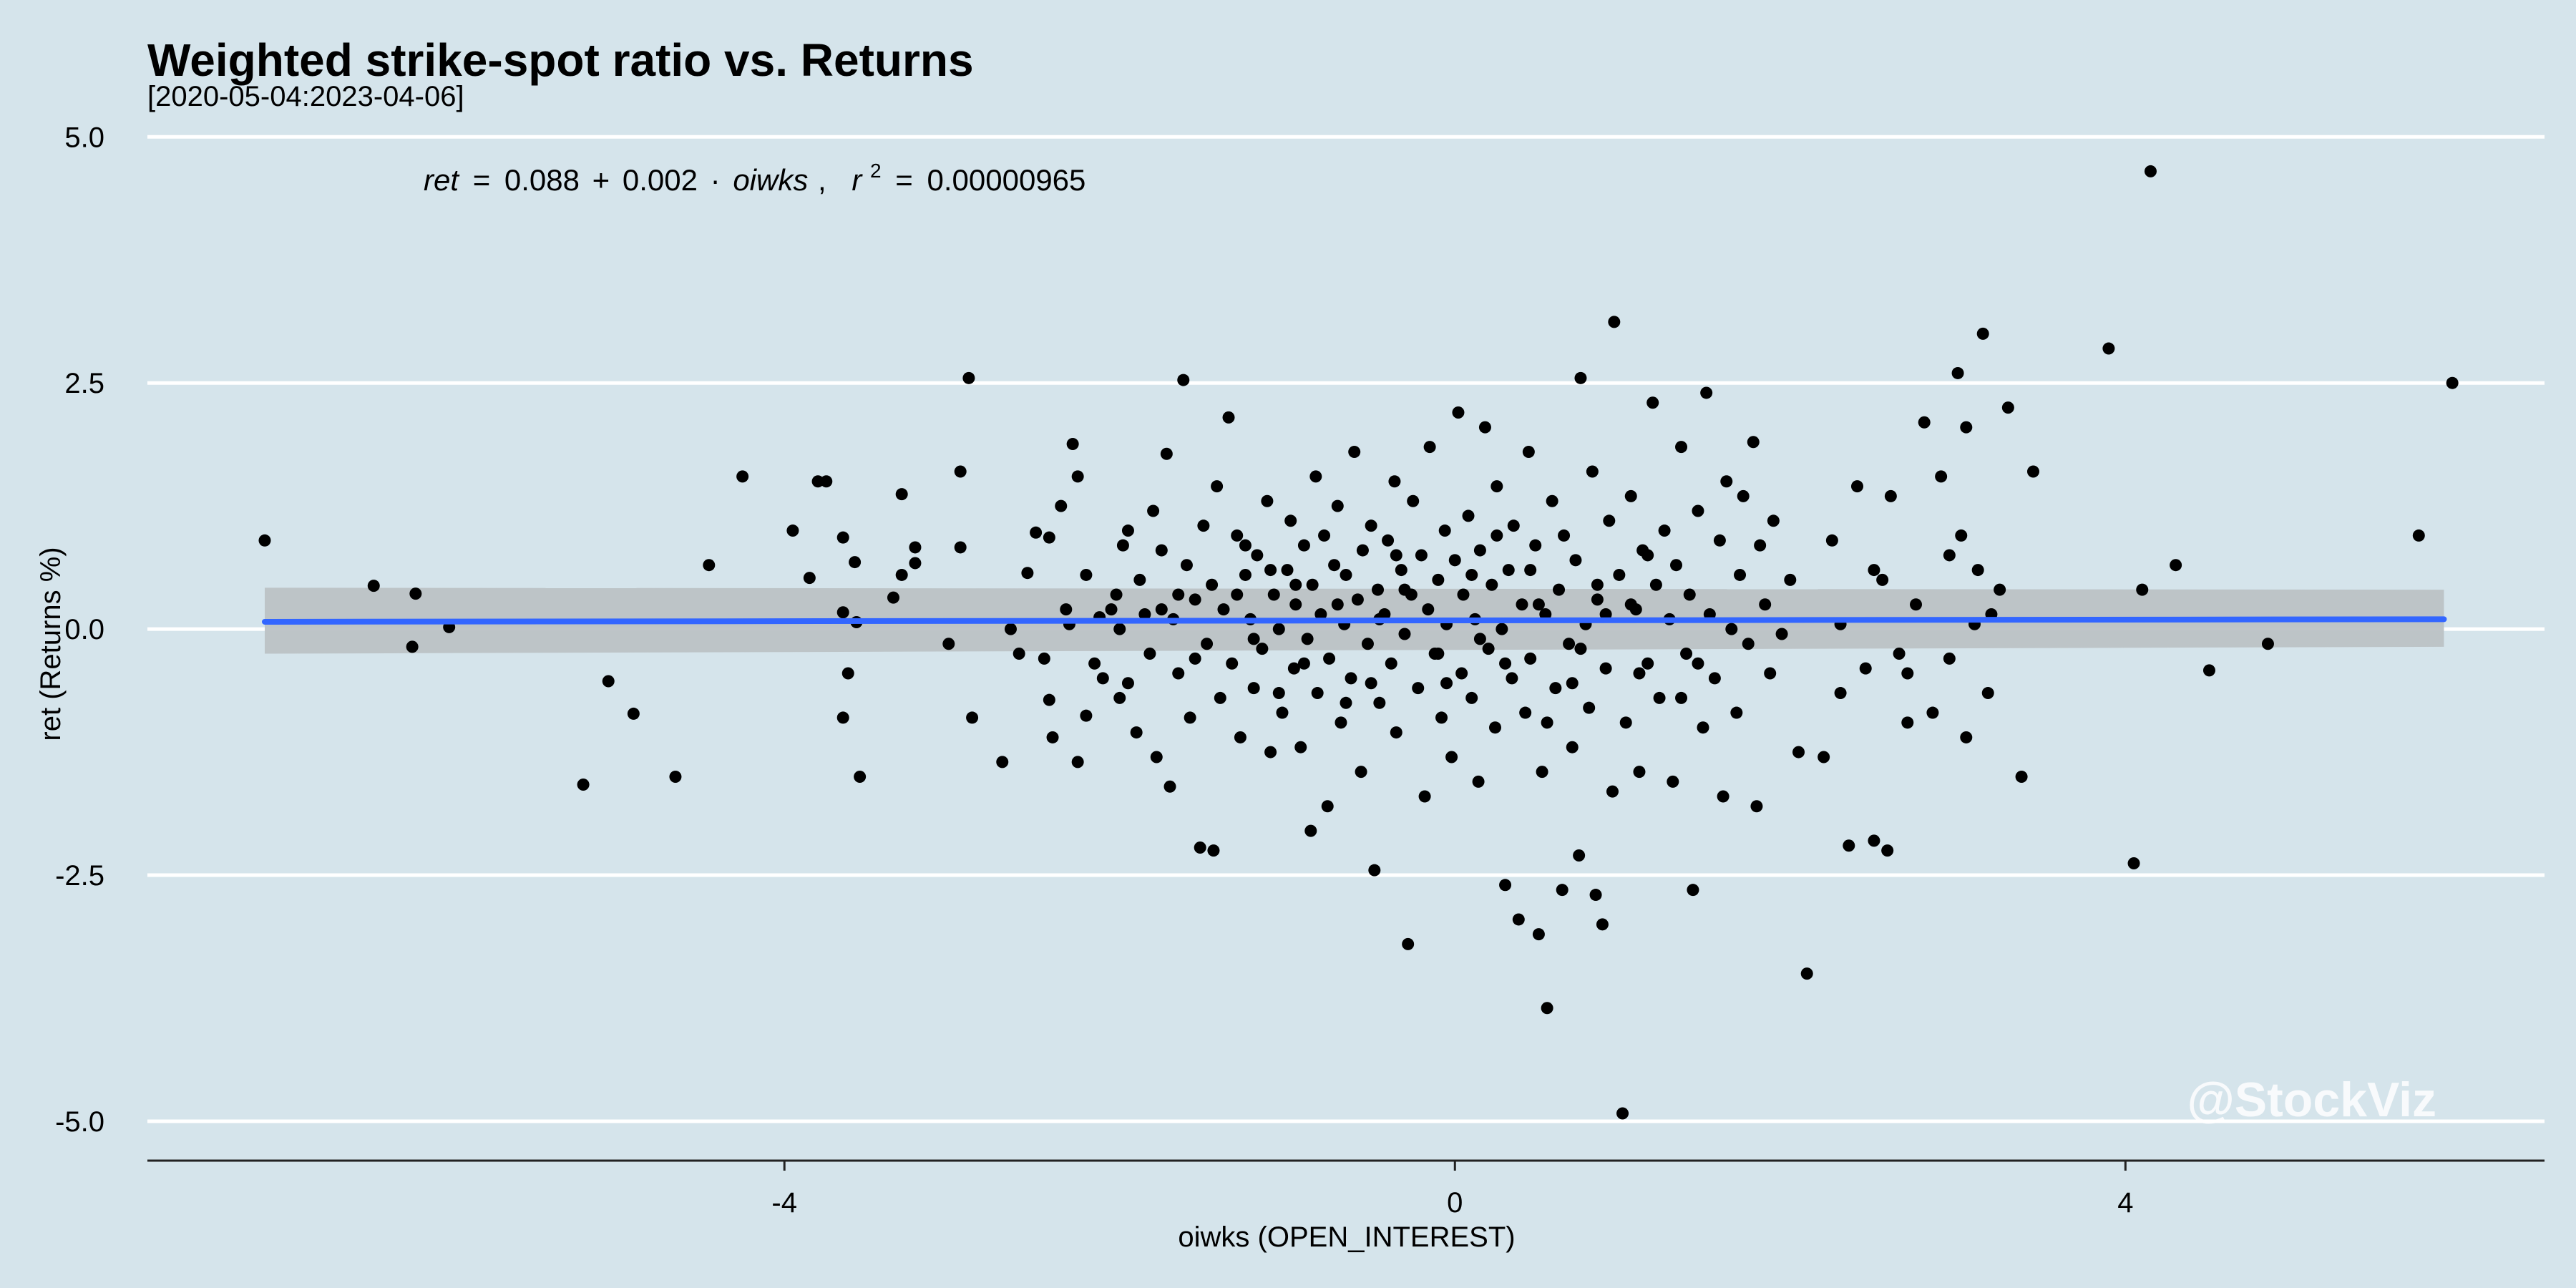 The height and width of the screenshot is (1288, 2576). I want to click on x-axis-ticks: -4 0 4, so click(1452, 1190).